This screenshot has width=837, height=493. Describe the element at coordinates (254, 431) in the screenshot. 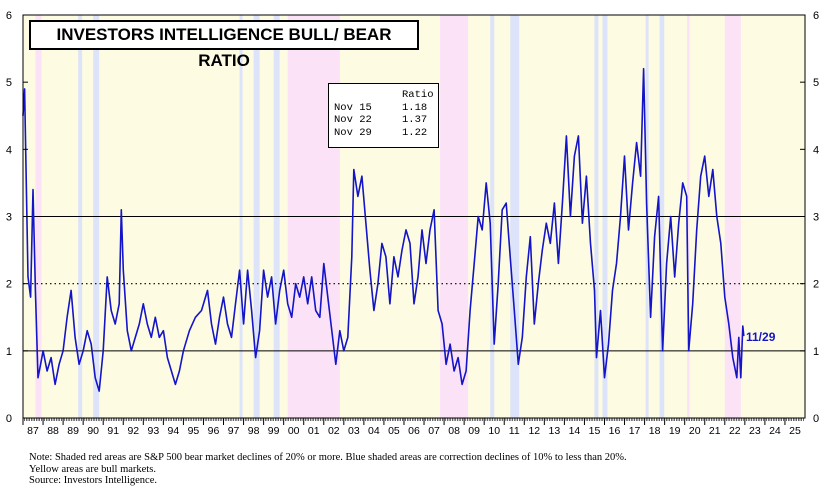

I see `x-tick-label: 98` at that location.